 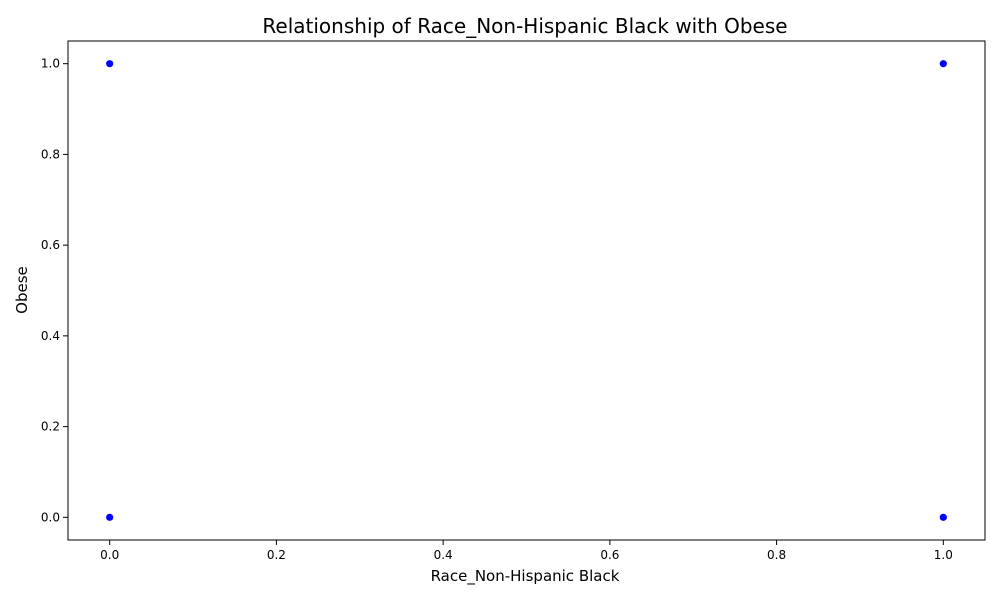 I want to click on y-tick-label: 0.6, so click(x=50, y=245).